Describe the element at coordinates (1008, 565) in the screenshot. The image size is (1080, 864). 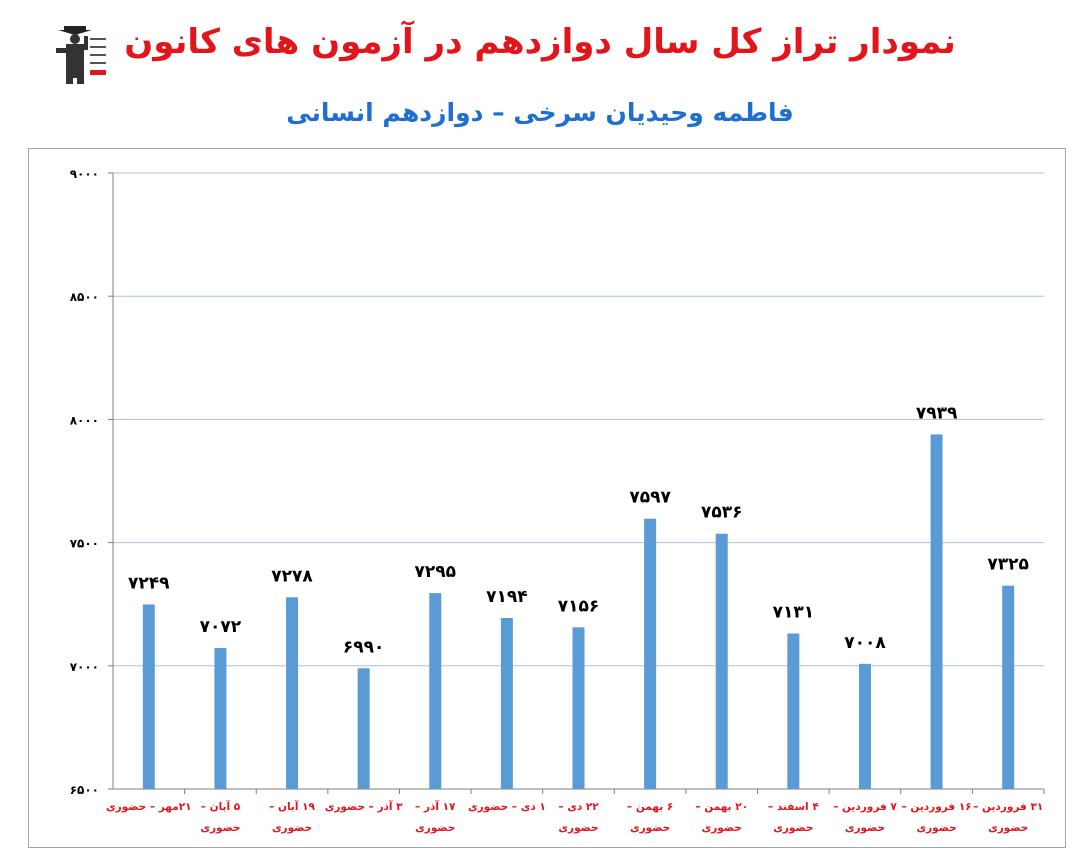
I see `value-label: ۷۳۲۵` at that location.